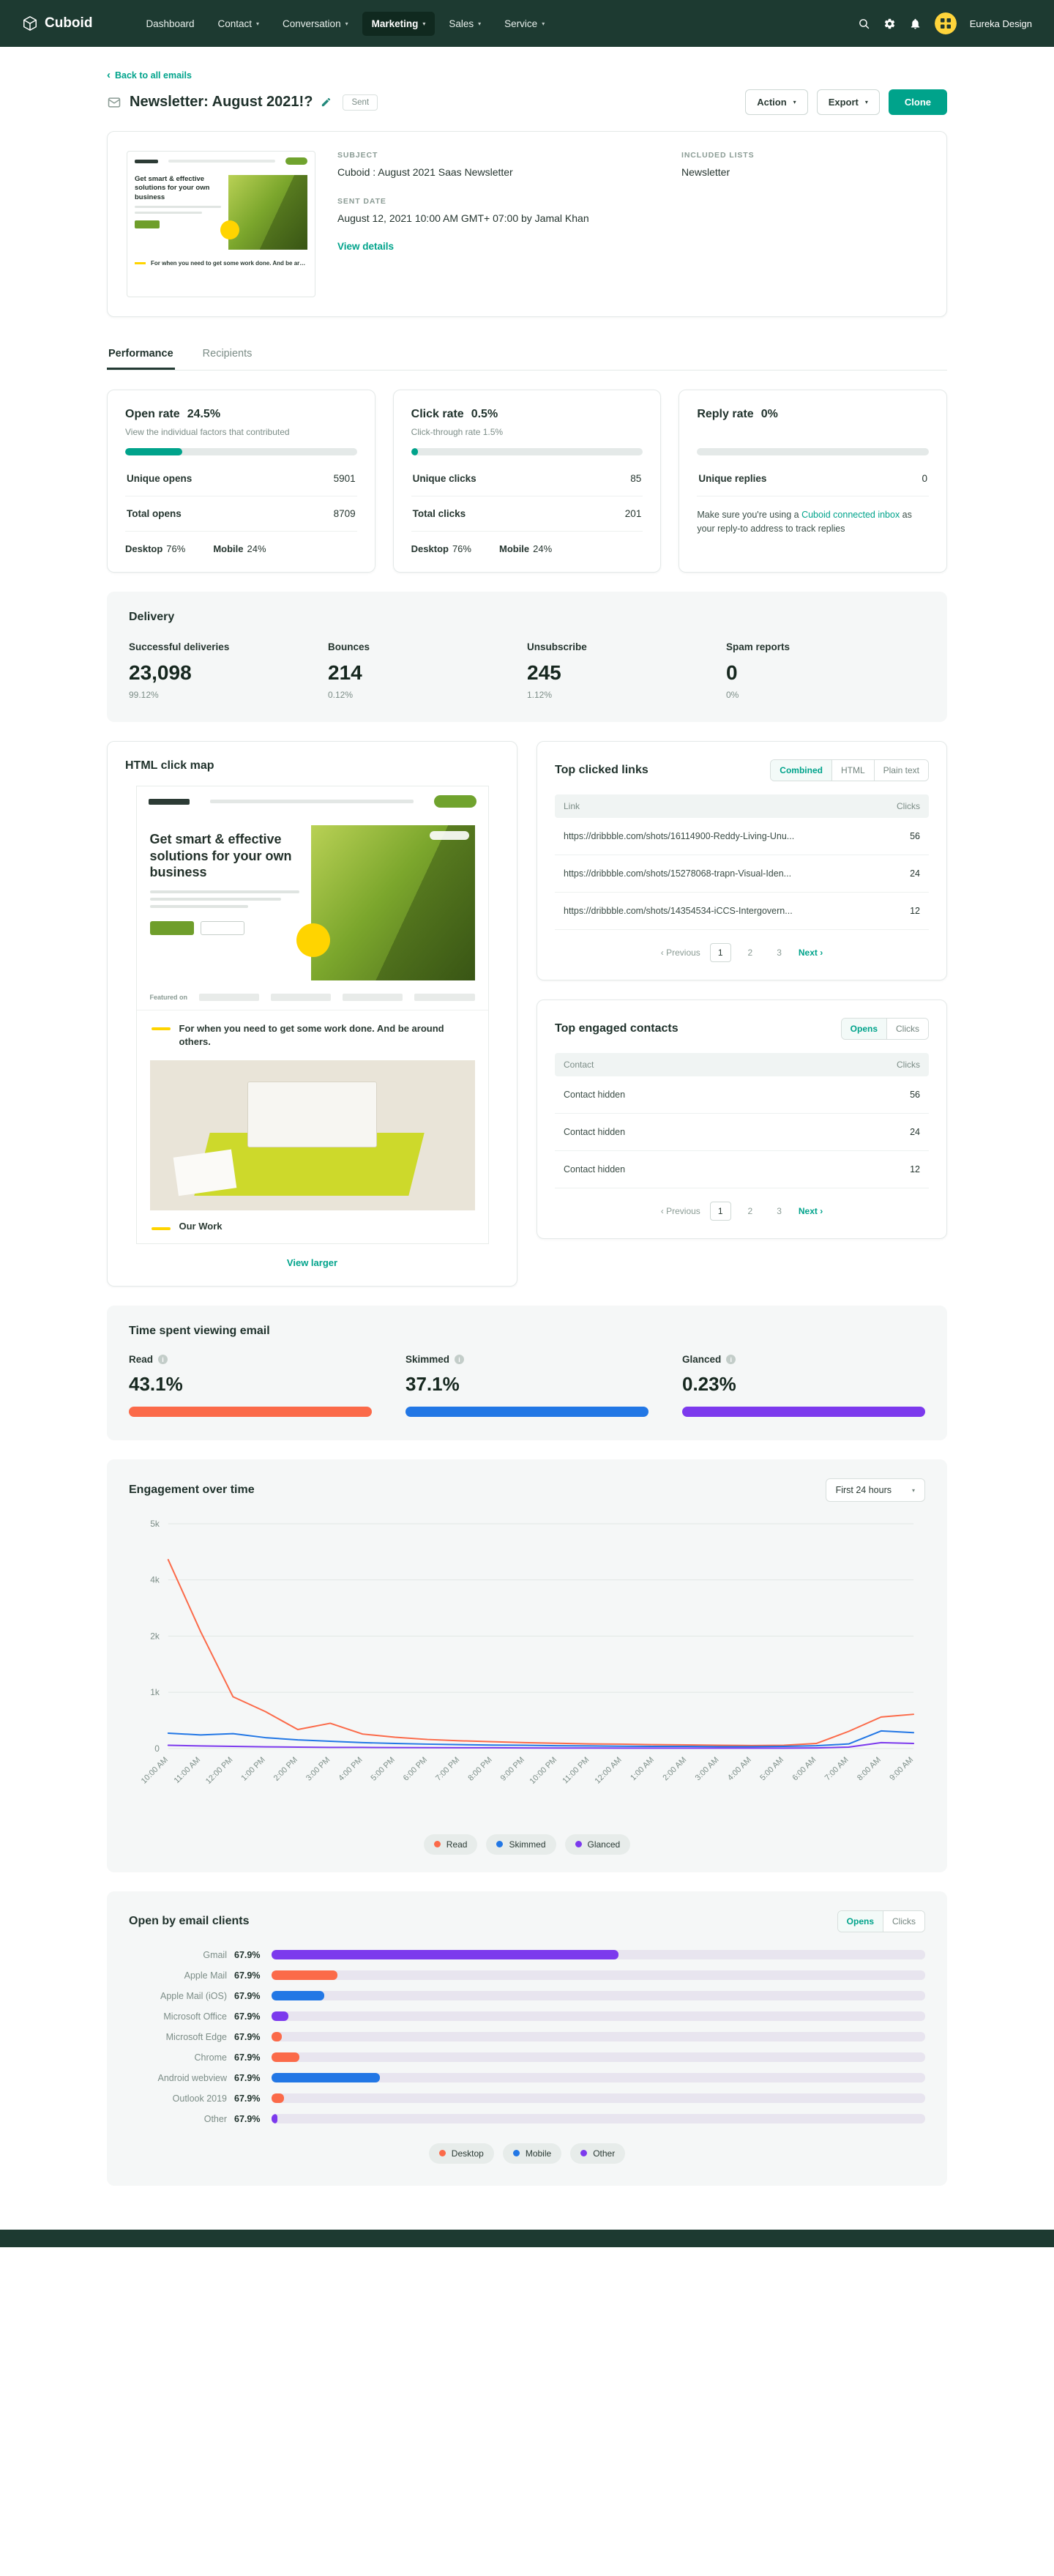  I want to click on connected-inbox-link: Cuboid connected inbox, so click(850, 515).